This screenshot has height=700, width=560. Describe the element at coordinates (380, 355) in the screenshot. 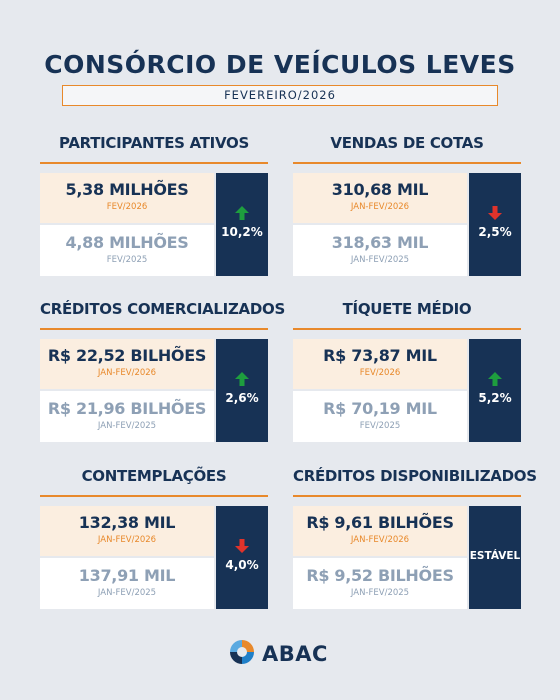

I see `current-value: R$ 73,87 MIL` at that location.